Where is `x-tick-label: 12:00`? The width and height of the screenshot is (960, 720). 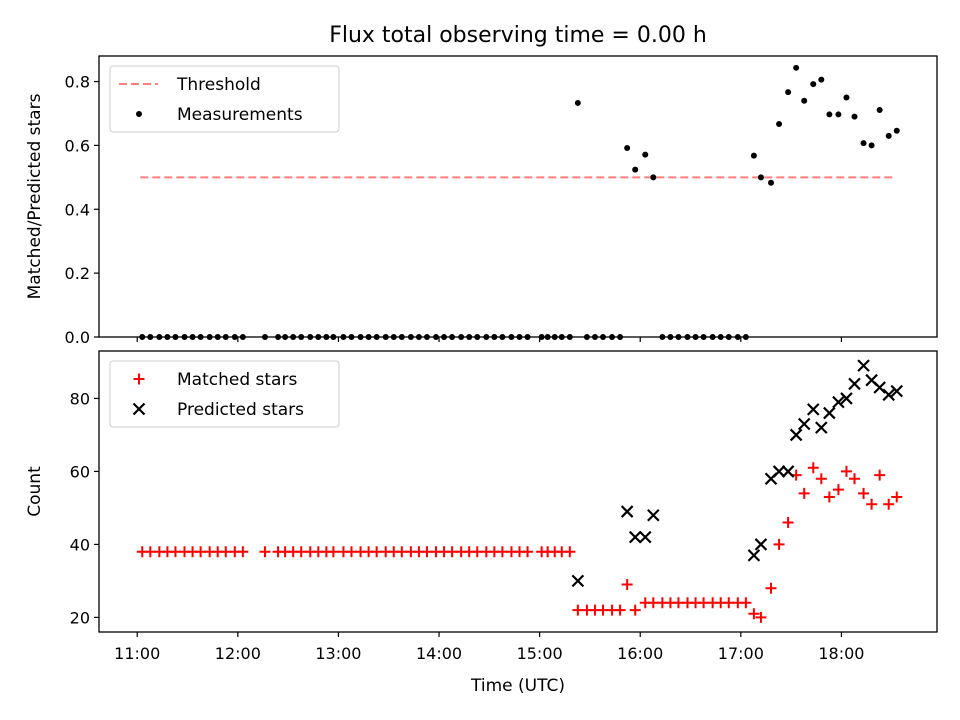
x-tick-label: 12:00 is located at coordinates (238, 653).